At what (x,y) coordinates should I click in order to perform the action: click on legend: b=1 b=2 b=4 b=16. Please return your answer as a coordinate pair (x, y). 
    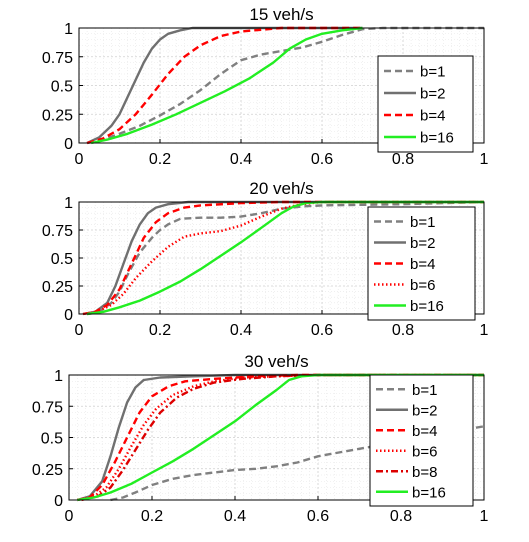
    Looking at the image, I should click on (425, 104).